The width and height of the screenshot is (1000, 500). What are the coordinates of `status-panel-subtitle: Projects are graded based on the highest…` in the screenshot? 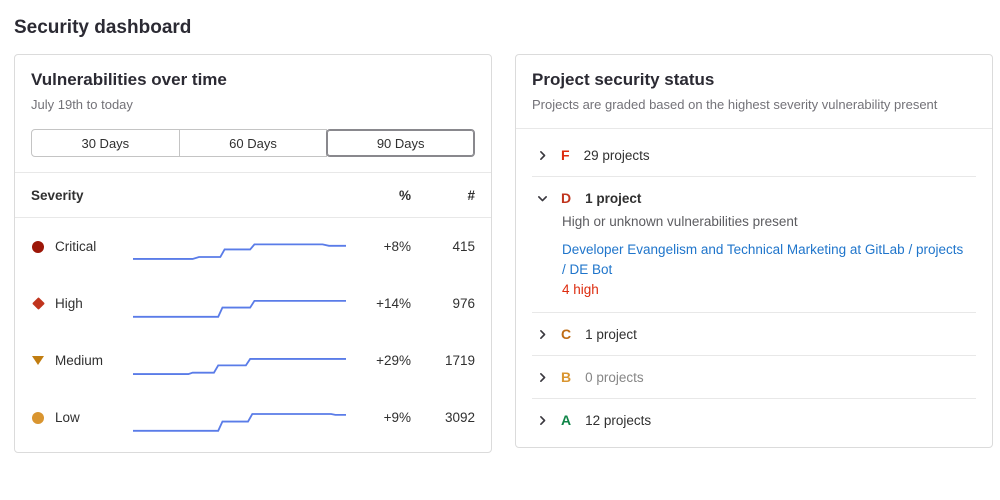 It's located at (735, 104).